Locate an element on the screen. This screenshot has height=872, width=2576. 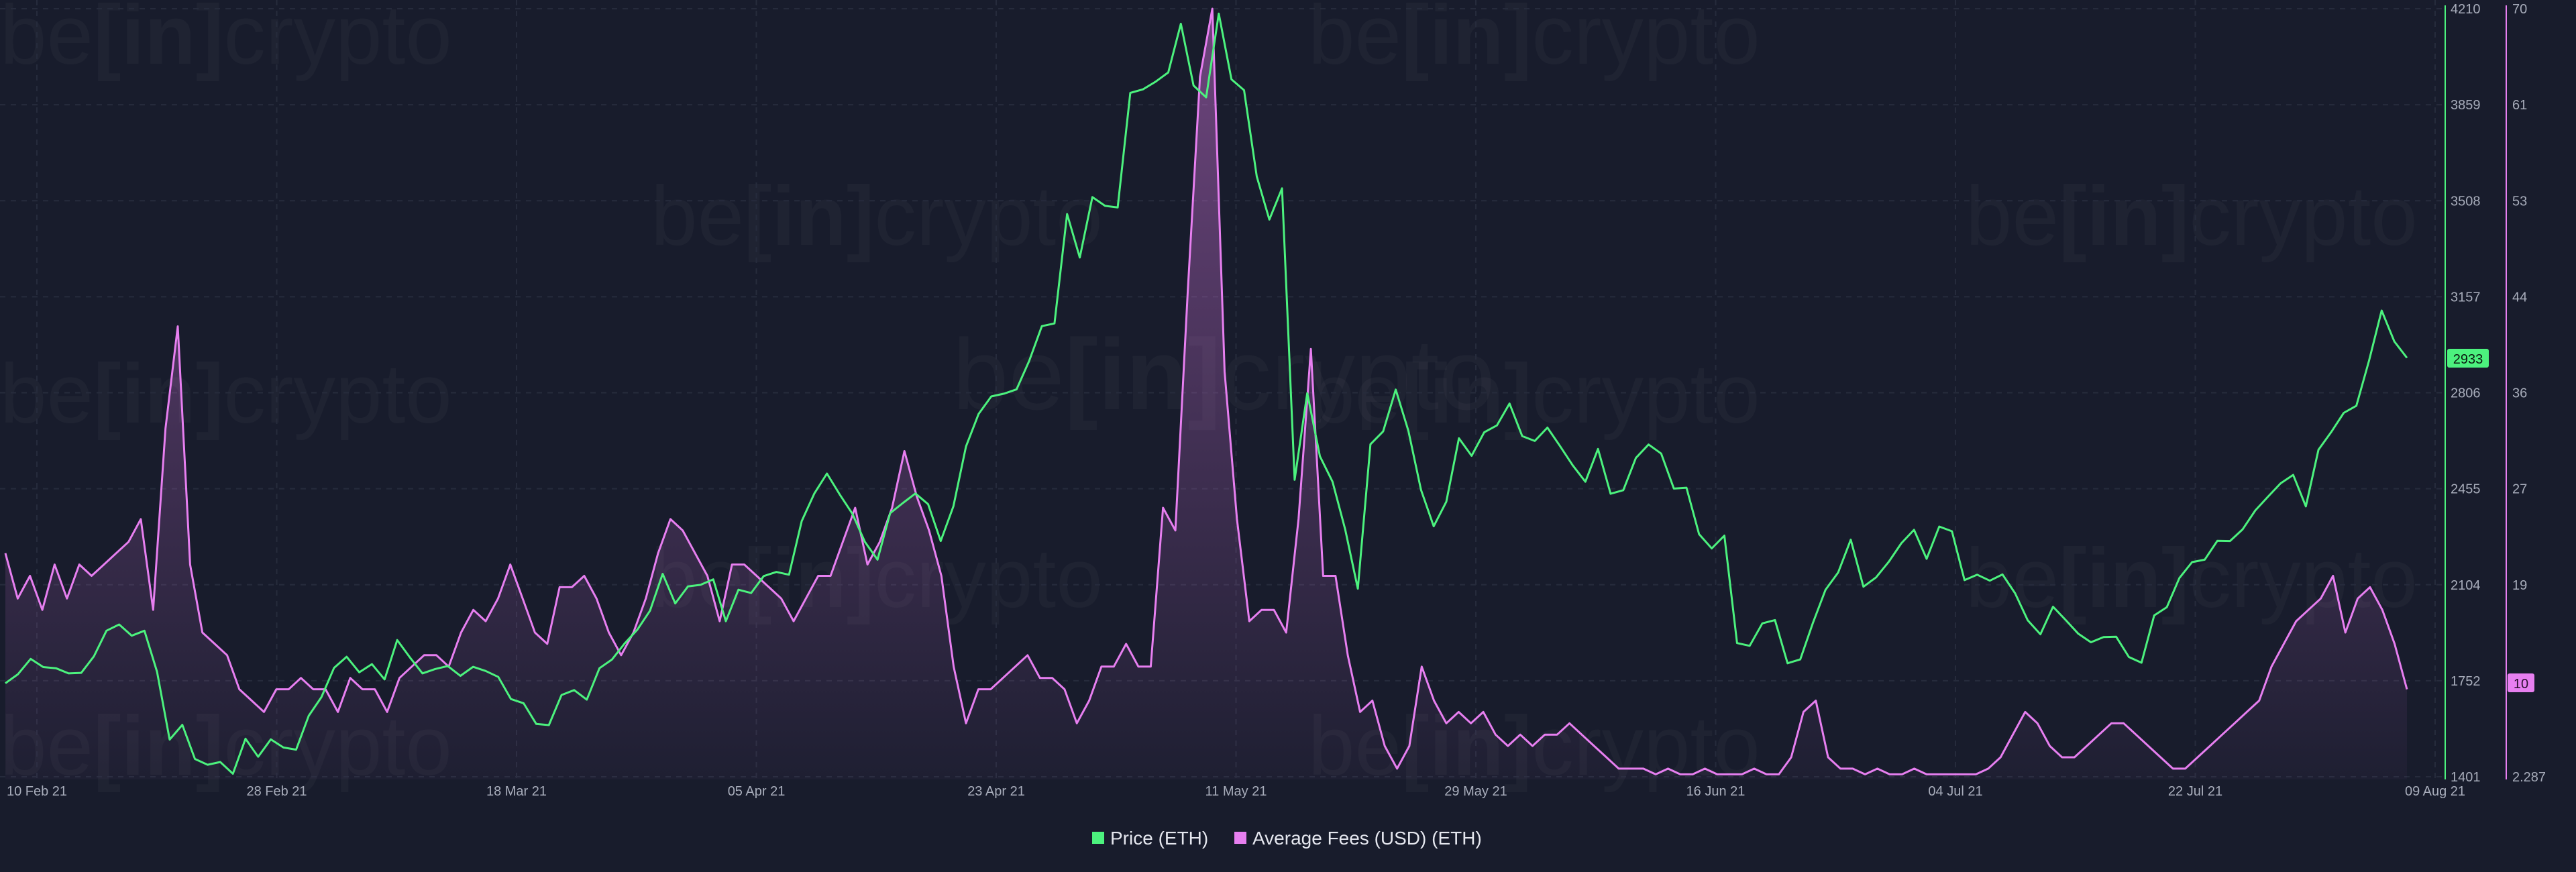
legend-label-fees: Average Fees (USD) (ETH) is located at coordinates (1367, 839).